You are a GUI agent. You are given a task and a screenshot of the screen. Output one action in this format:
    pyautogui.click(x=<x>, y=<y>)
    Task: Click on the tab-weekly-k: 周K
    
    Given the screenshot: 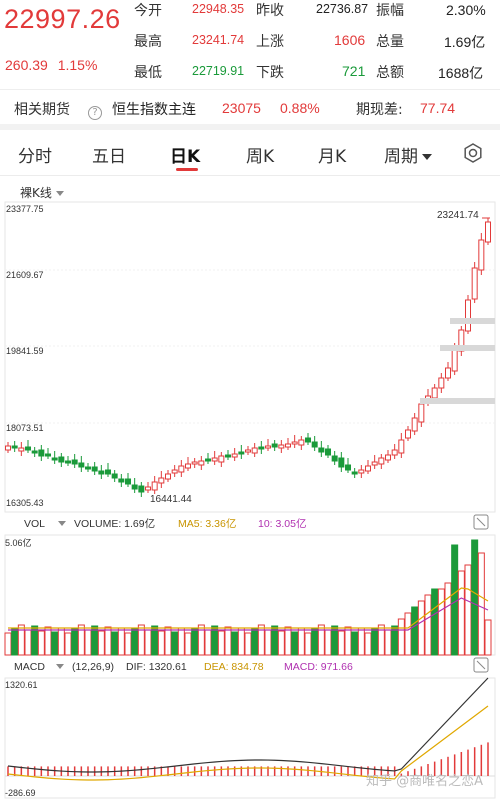 What is the action you would take?
    pyautogui.click(x=260, y=157)
    